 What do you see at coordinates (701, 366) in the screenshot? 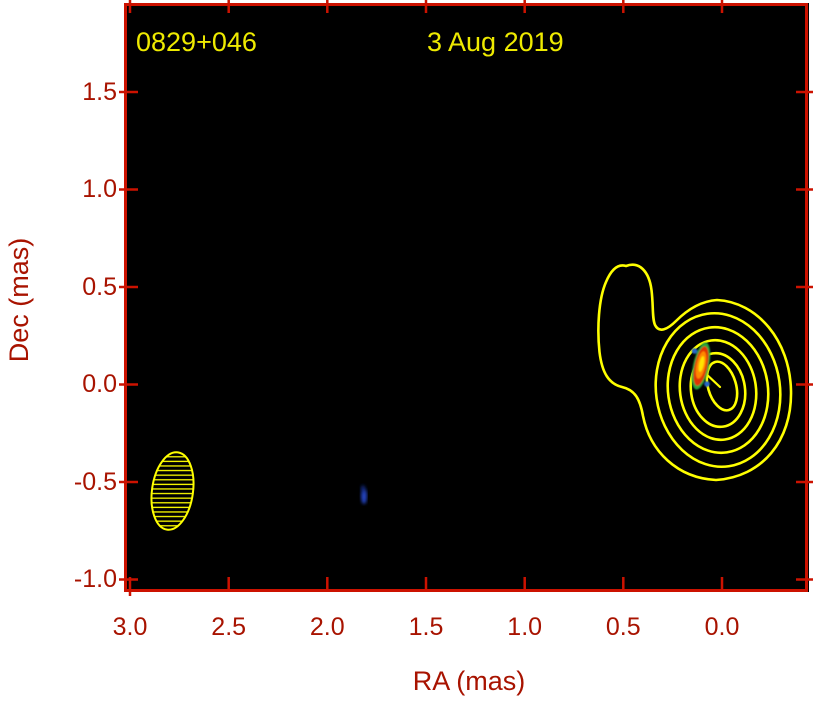
I see `polarization-patch` at bounding box center [701, 366].